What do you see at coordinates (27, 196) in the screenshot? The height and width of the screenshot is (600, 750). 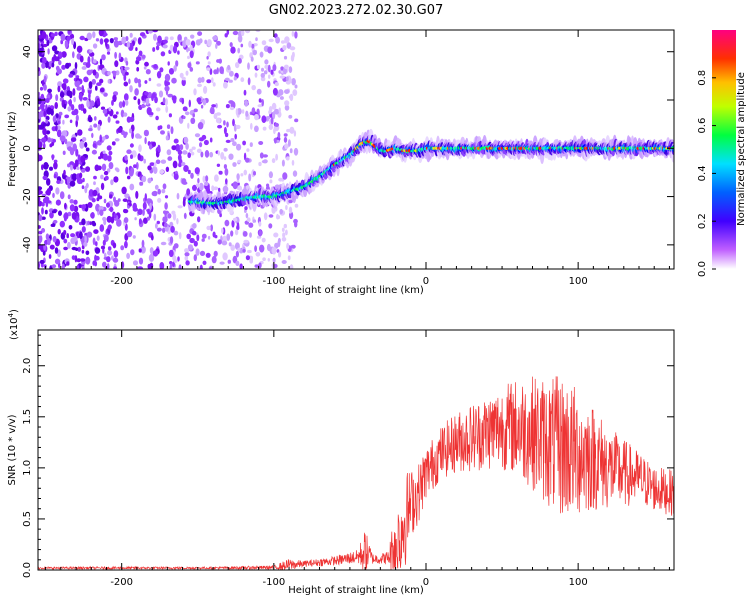 I see `spectrogram-ytick-label: -20` at bounding box center [27, 196].